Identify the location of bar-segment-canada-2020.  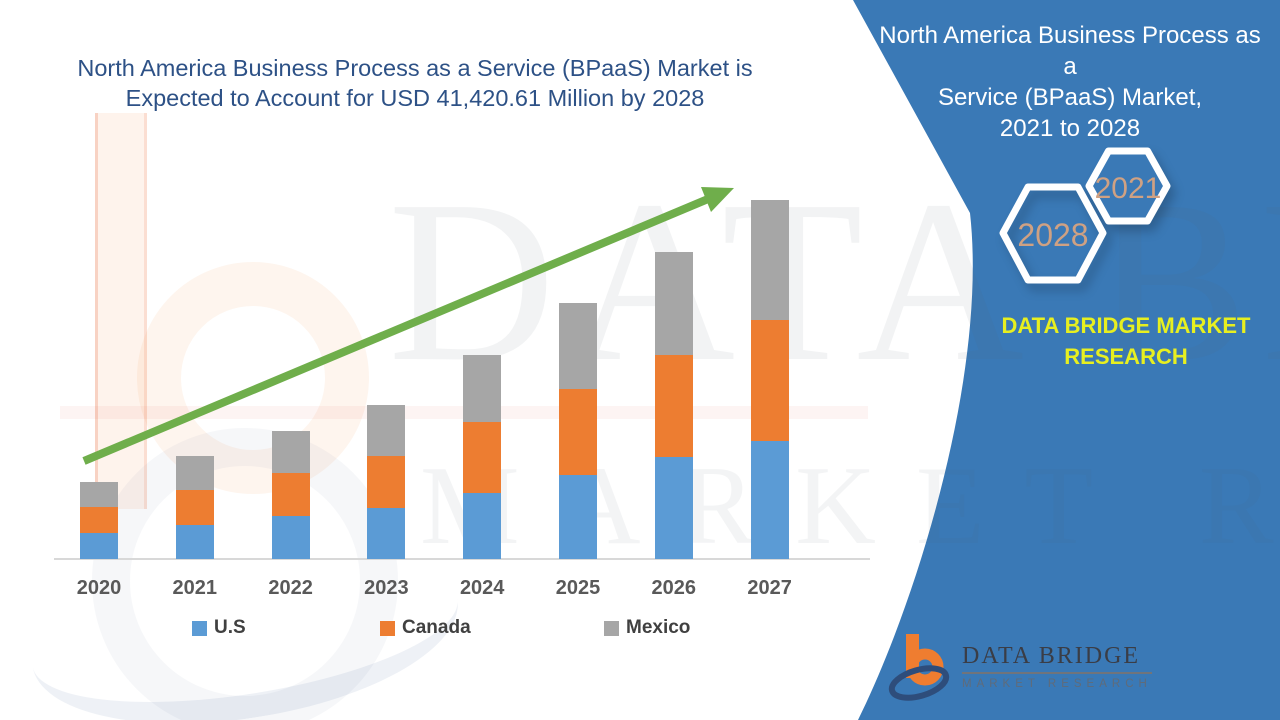
(99, 520).